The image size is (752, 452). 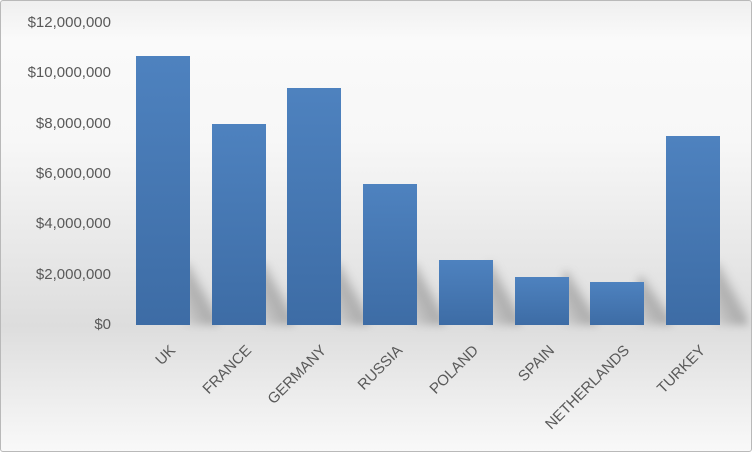 What do you see at coordinates (69, 22) in the screenshot?
I see `y-tick-label: $12,000,000` at bounding box center [69, 22].